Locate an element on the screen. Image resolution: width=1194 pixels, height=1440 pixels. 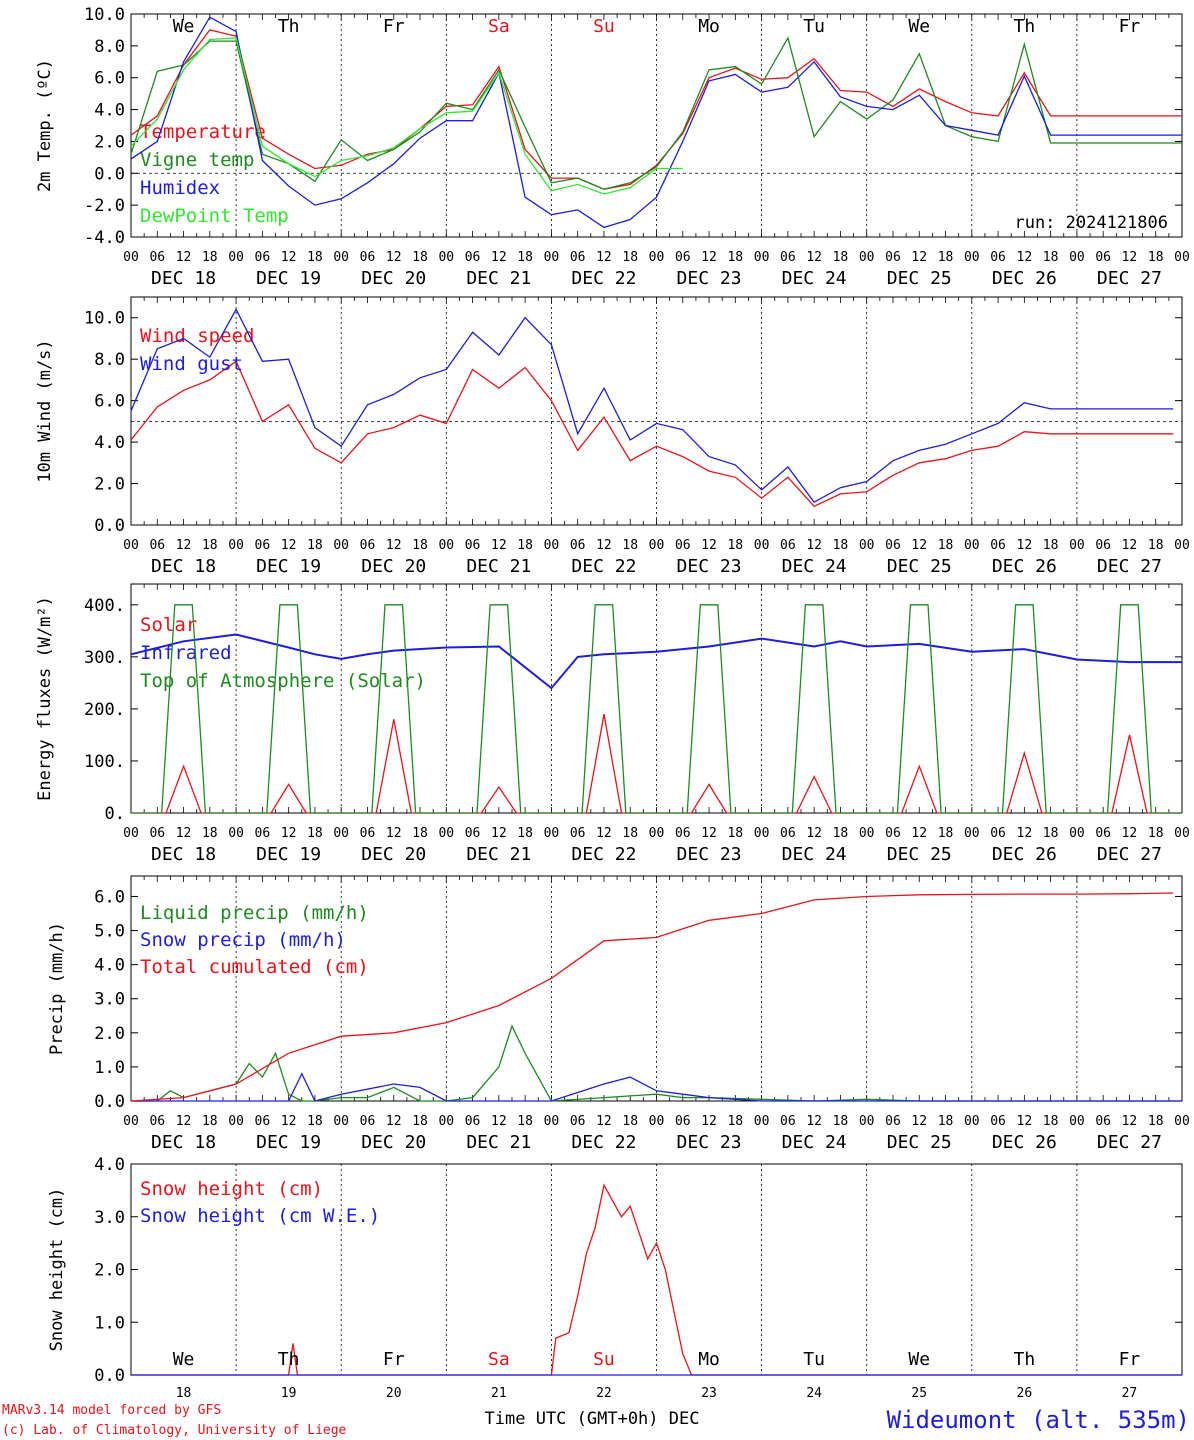
legend-entry: Snow precip (mm/h) is located at coordinates (243, 940).